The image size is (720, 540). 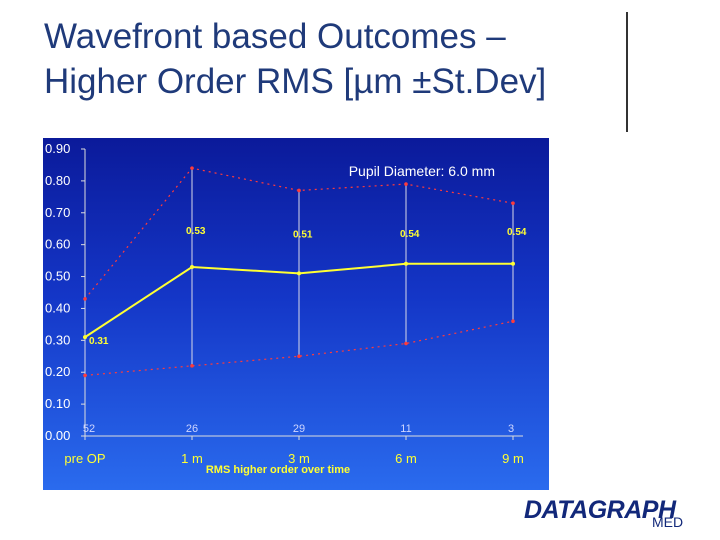 What do you see at coordinates (295, 81) in the screenshot?
I see `title-line-2: Higher Order RMS [µm ±St.Dev]` at bounding box center [295, 81].